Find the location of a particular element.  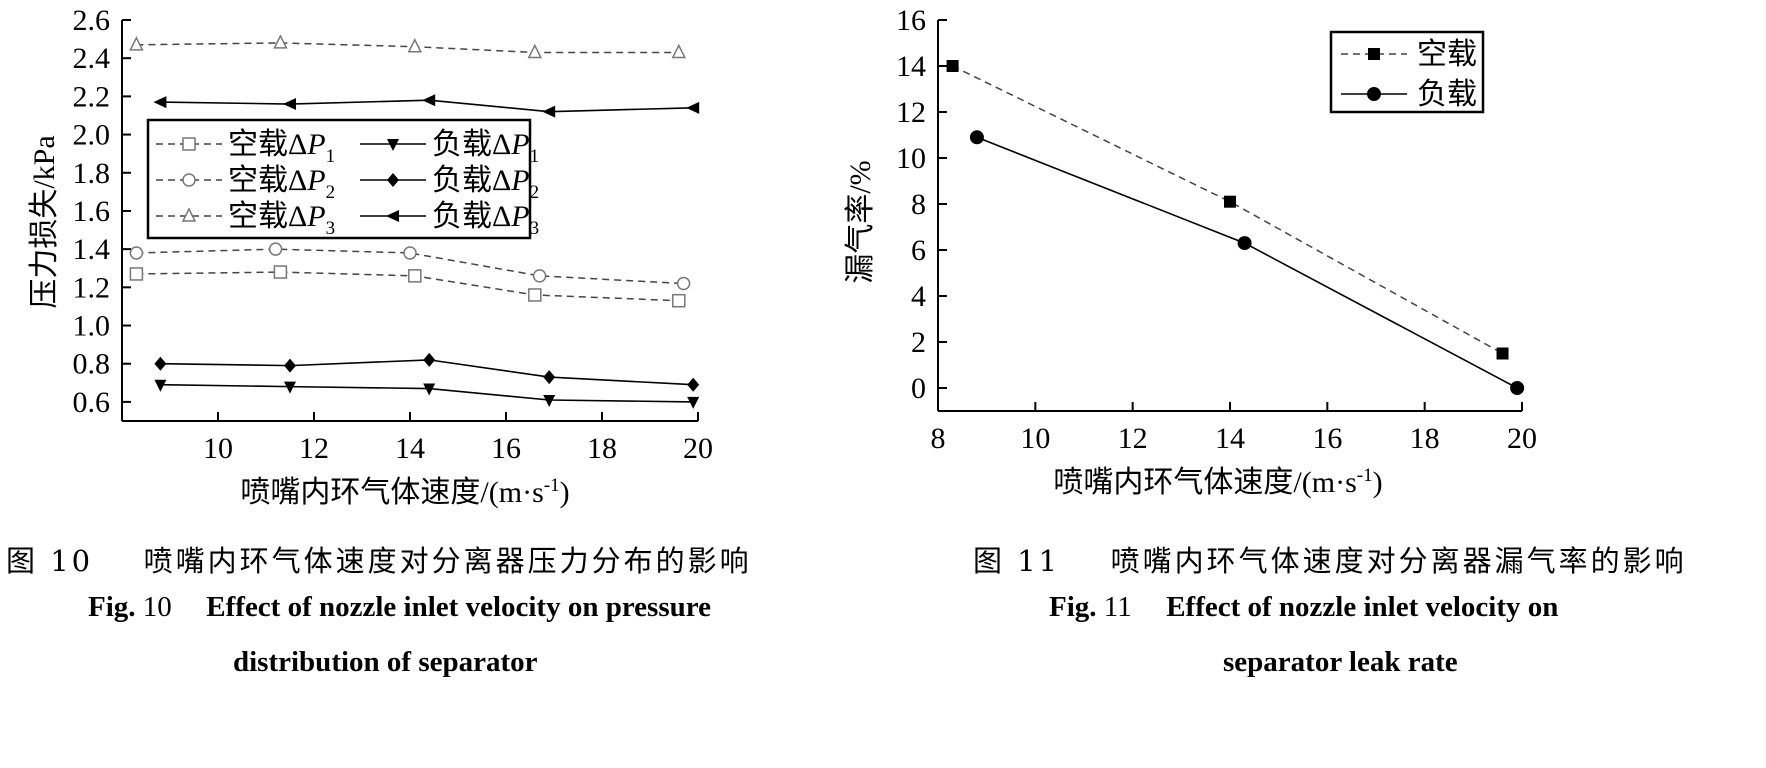

y-tick-label: 10 is located at coordinates (911, 158).